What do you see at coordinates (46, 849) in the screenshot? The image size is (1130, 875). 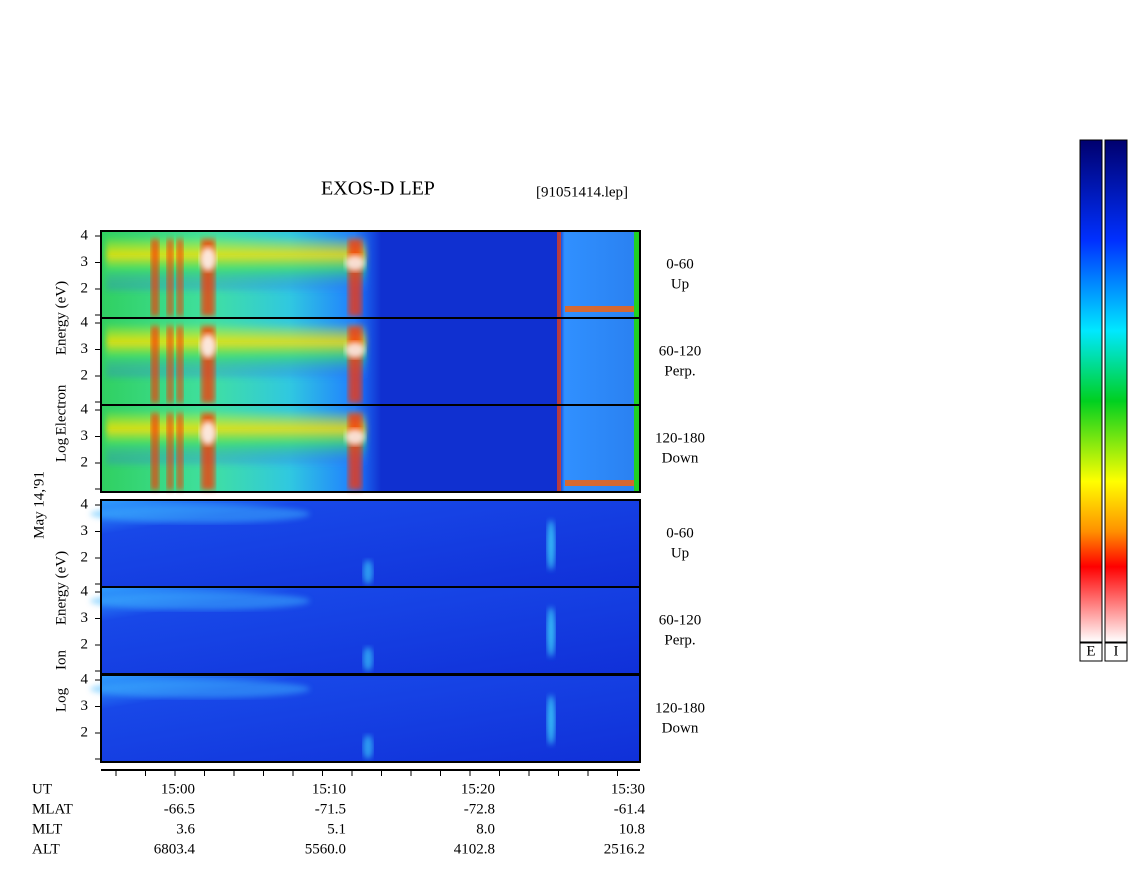 I see `row-label: ALT` at bounding box center [46, 849].